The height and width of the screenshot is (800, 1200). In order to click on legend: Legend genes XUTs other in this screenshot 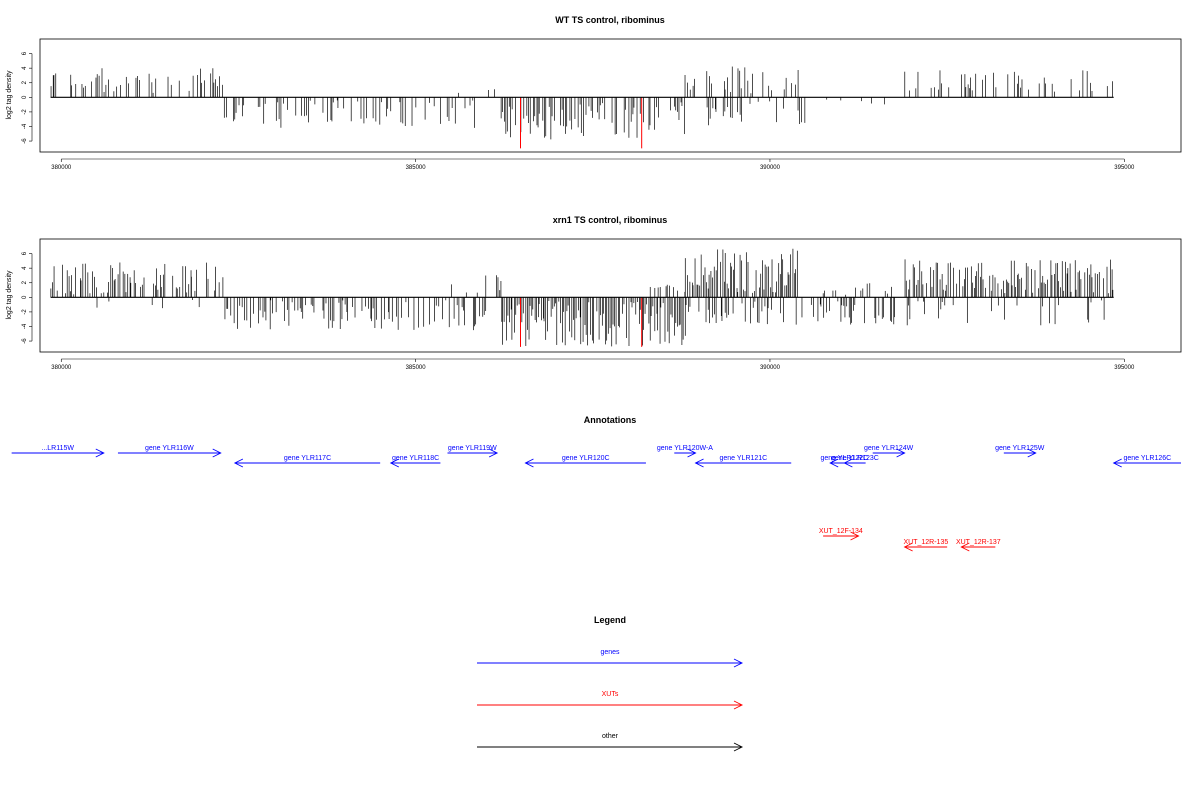, I will do `click(610, 683)`.